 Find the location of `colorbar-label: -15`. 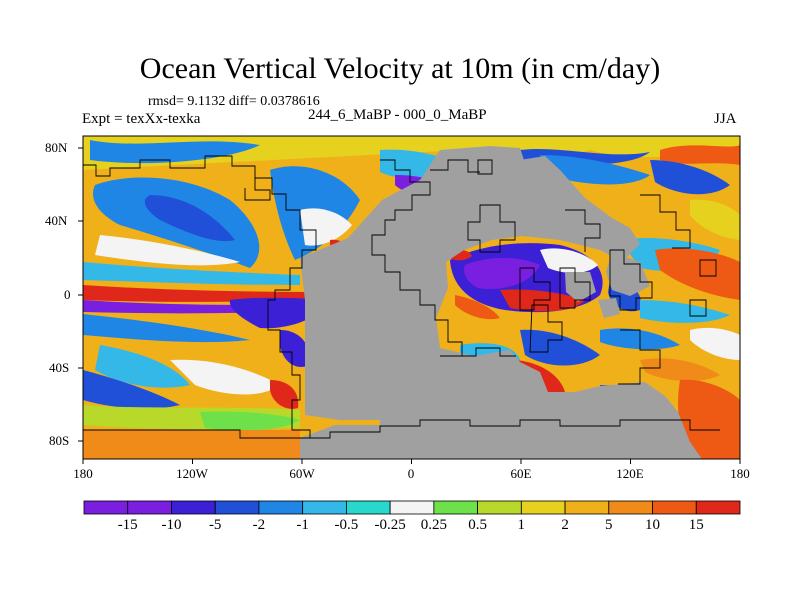

colorbar-label: -15 is located at coordinates (127, 525).